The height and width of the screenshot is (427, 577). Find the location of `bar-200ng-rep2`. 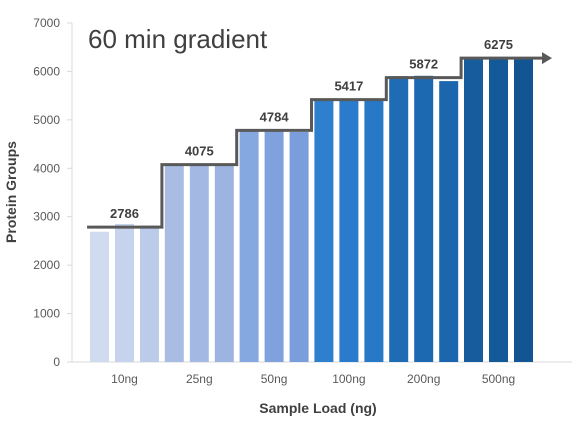

bar-200ng-rep2 is located at coordinates (424, 218).